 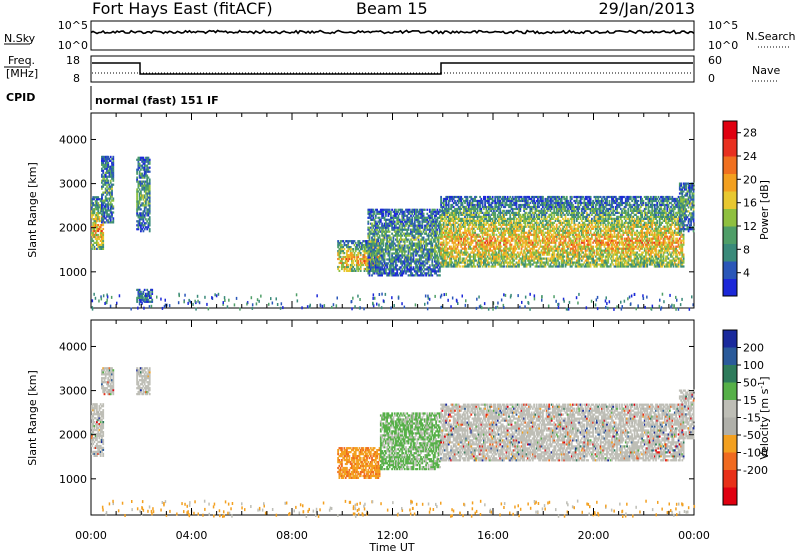 What do you see at coordinates (20, 97) in the screenshot?
I see `cpid-label: CPID` at bounding box center [20, 97].